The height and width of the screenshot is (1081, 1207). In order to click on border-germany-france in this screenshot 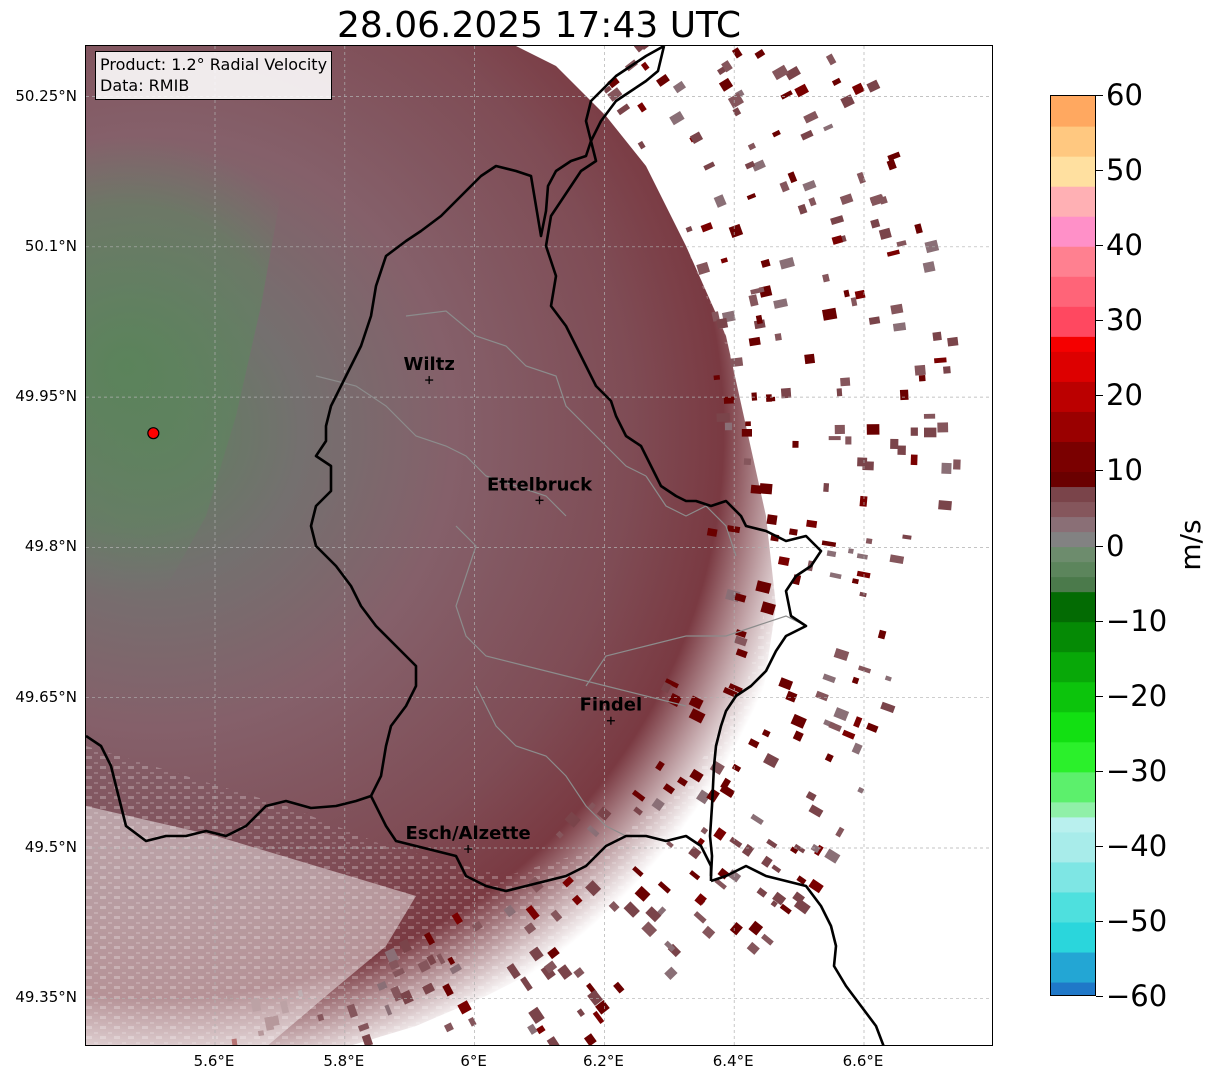, I will do `click(797, 954)`.